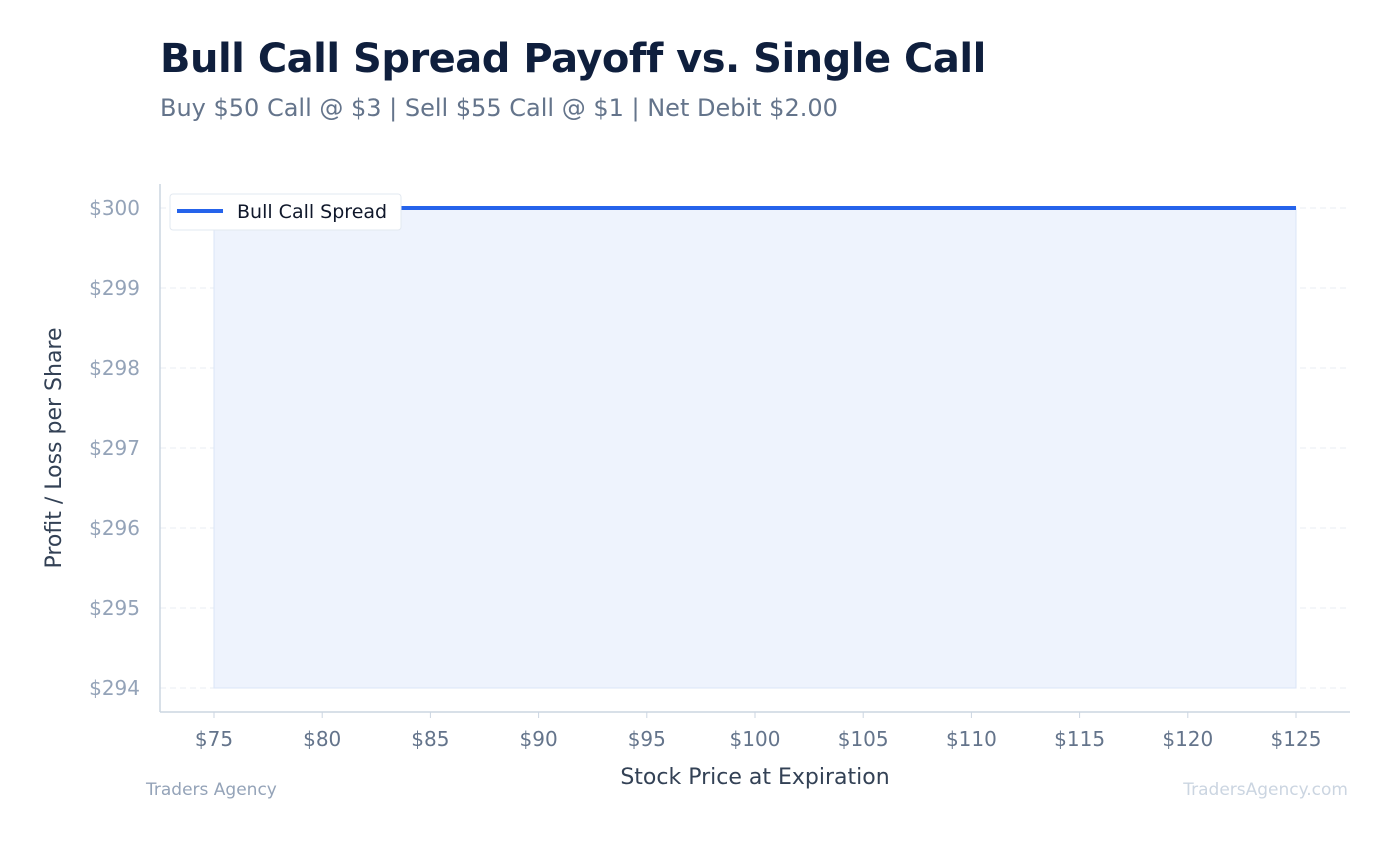 This screenshot has width=1394, height=845. What do you see at coordinates (211, 790) in the screenshot?
I see `footer-brand: Traders Agency` at bounding box center [211, 790].